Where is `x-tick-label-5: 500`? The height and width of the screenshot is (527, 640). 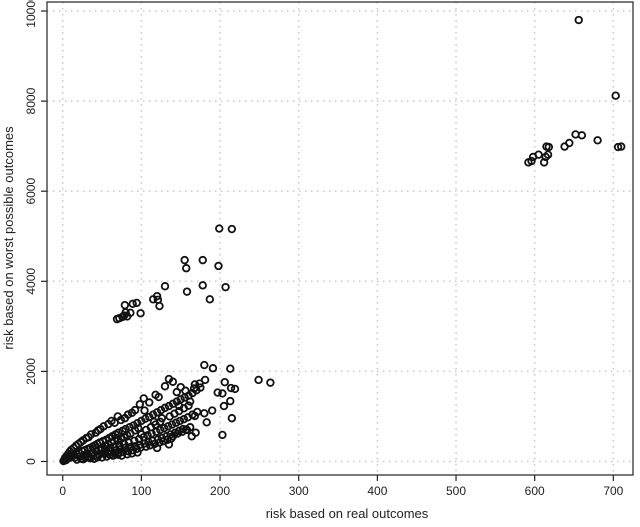 x-tick-label-5: 500 is located at coordinates (456, 491).